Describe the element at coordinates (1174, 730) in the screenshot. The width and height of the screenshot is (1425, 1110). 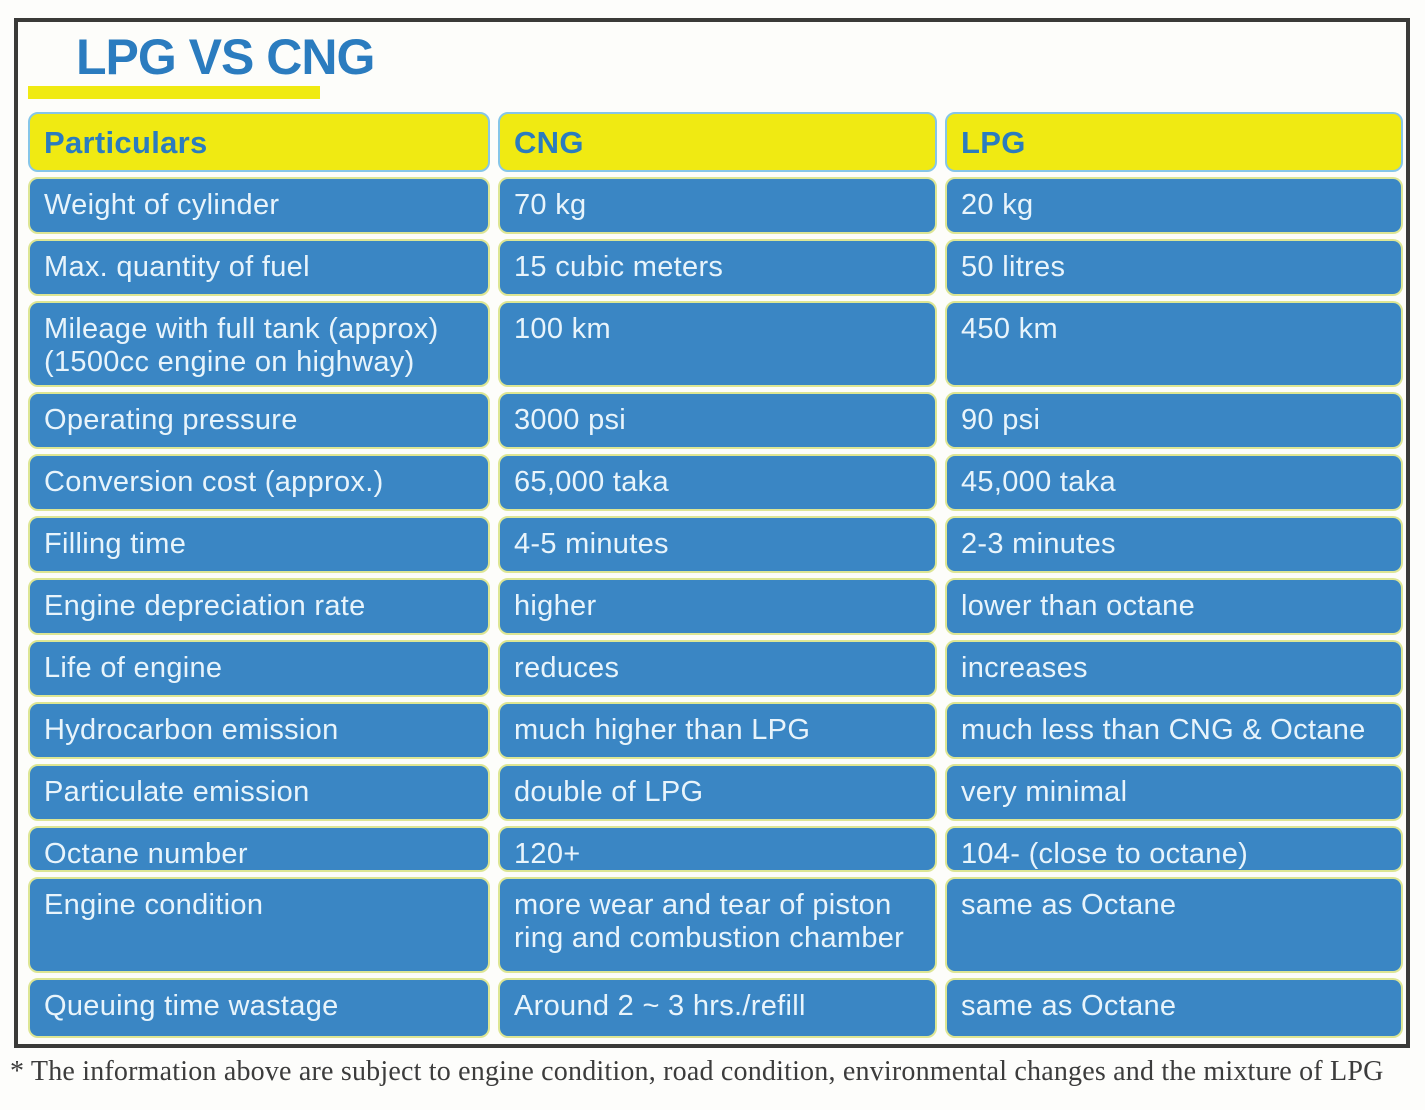
I see `cell-lpg: much less than CNG & Octane` at that location.